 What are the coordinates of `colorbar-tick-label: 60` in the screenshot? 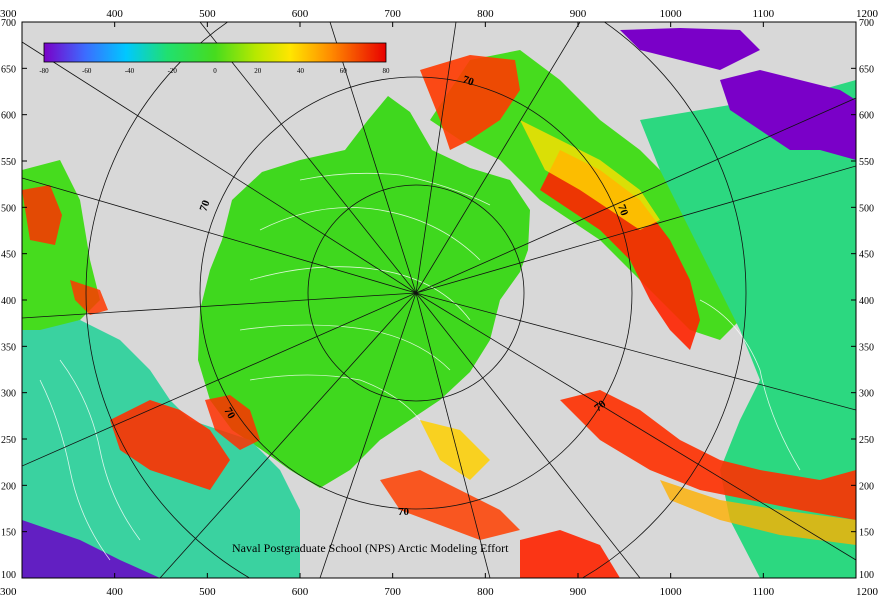 It's located at (344, 71).